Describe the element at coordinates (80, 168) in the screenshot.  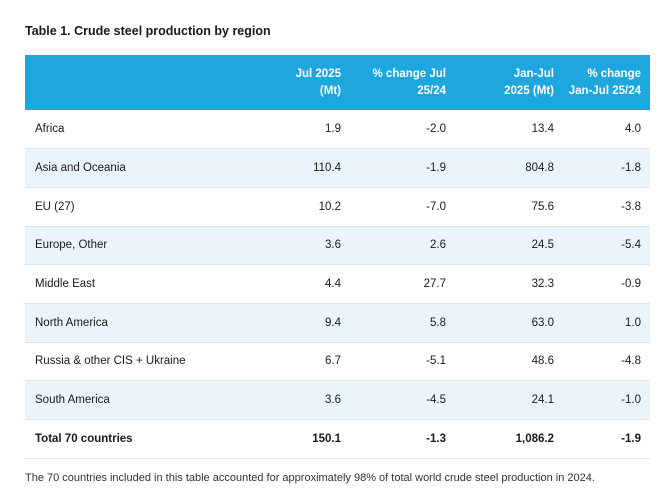
I see `region-cell: Asia and Oceania` at that location.